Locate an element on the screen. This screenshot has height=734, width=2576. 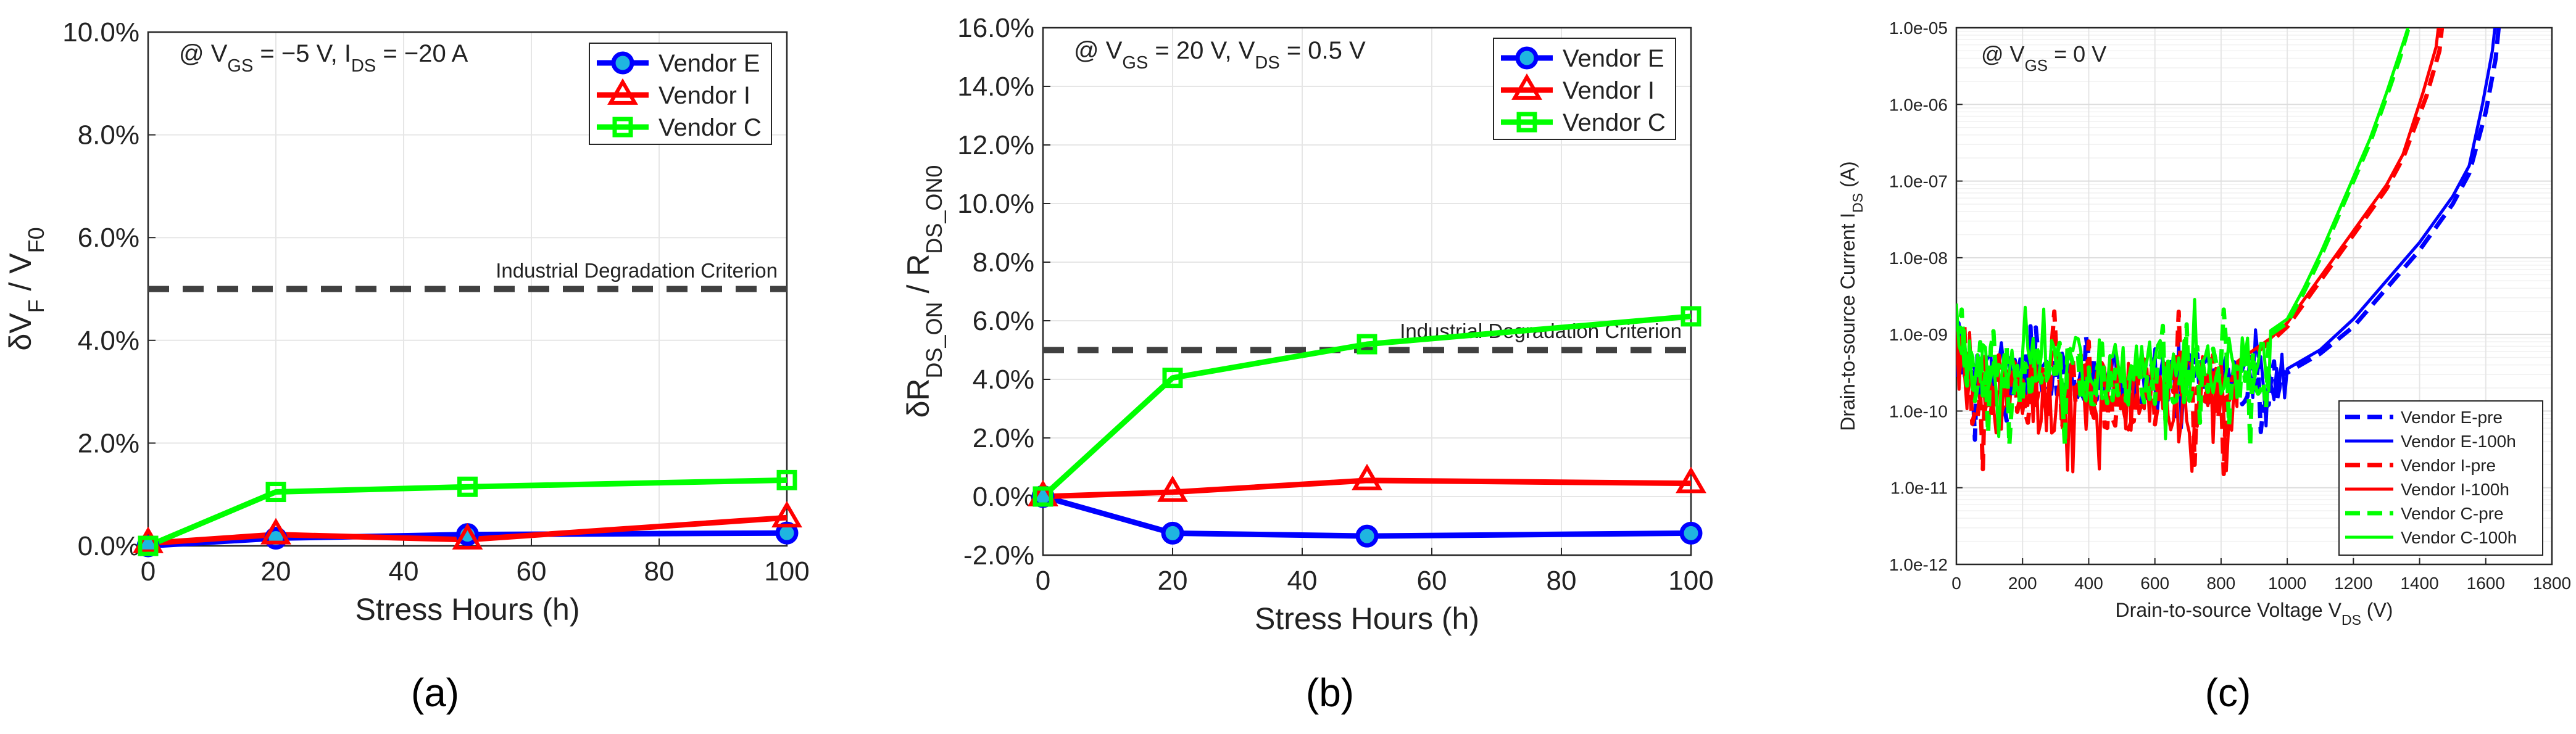
y-tick-label: 4.0% is located at coordinates (1004, 380).